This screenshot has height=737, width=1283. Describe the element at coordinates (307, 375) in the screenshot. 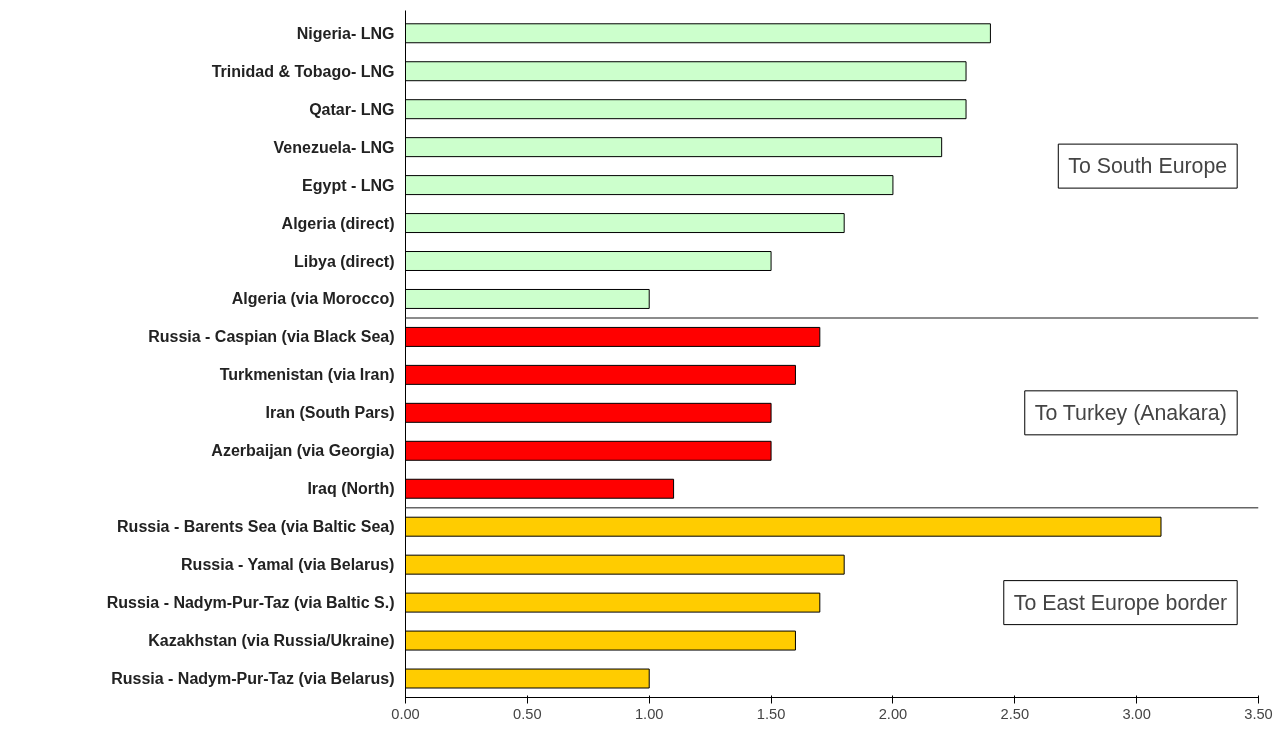

I see `y-tick-label: Turkmenistan (via Iran)` at that location.